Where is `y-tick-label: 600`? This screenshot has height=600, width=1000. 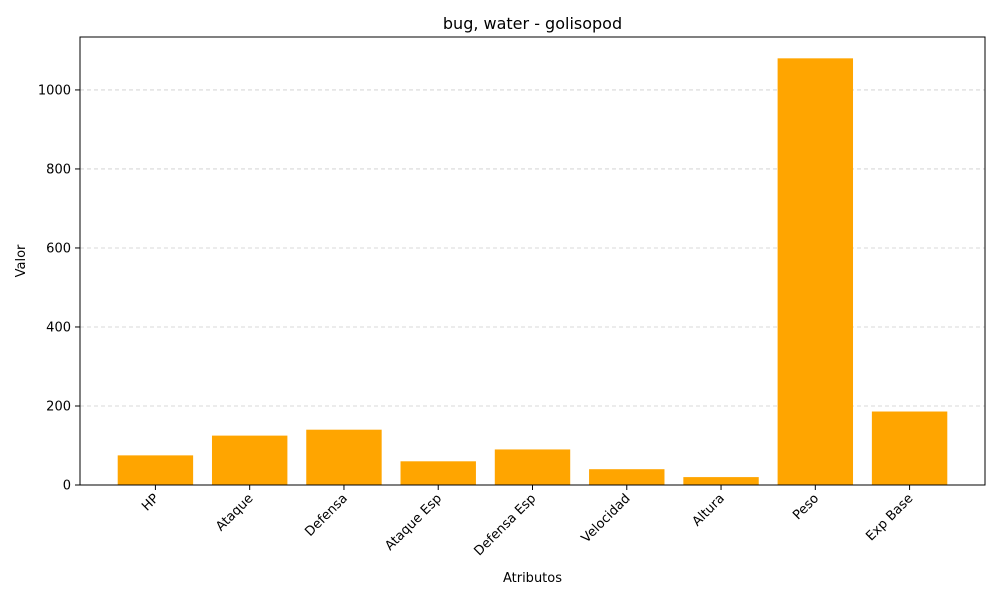
y-tick-label: 600 is located at coordinates (58, 248).